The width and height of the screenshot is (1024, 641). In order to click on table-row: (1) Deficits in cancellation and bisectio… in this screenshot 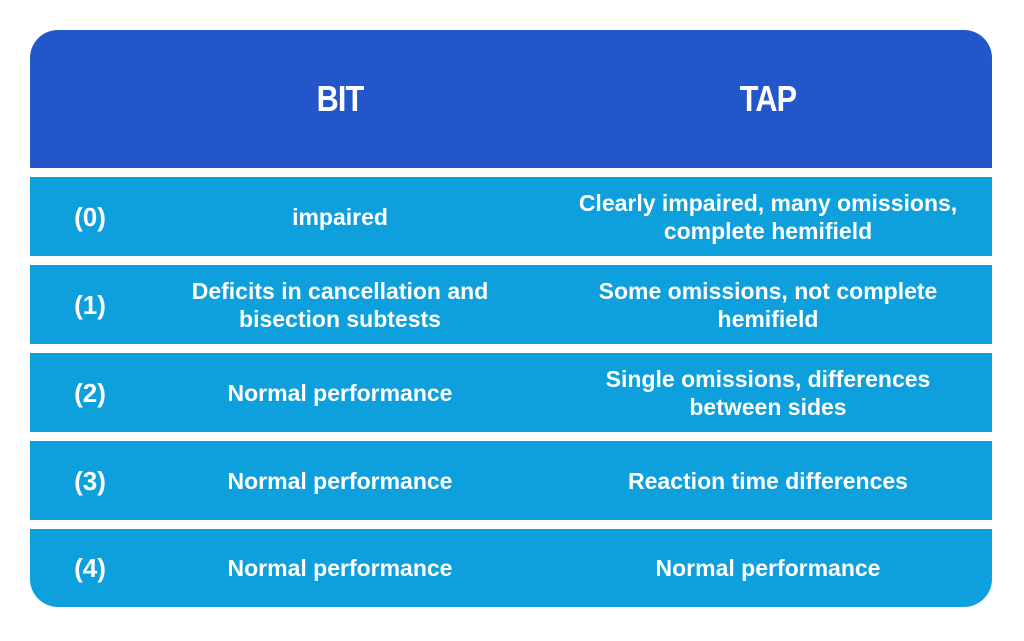, I will do `click(511, 304)`.